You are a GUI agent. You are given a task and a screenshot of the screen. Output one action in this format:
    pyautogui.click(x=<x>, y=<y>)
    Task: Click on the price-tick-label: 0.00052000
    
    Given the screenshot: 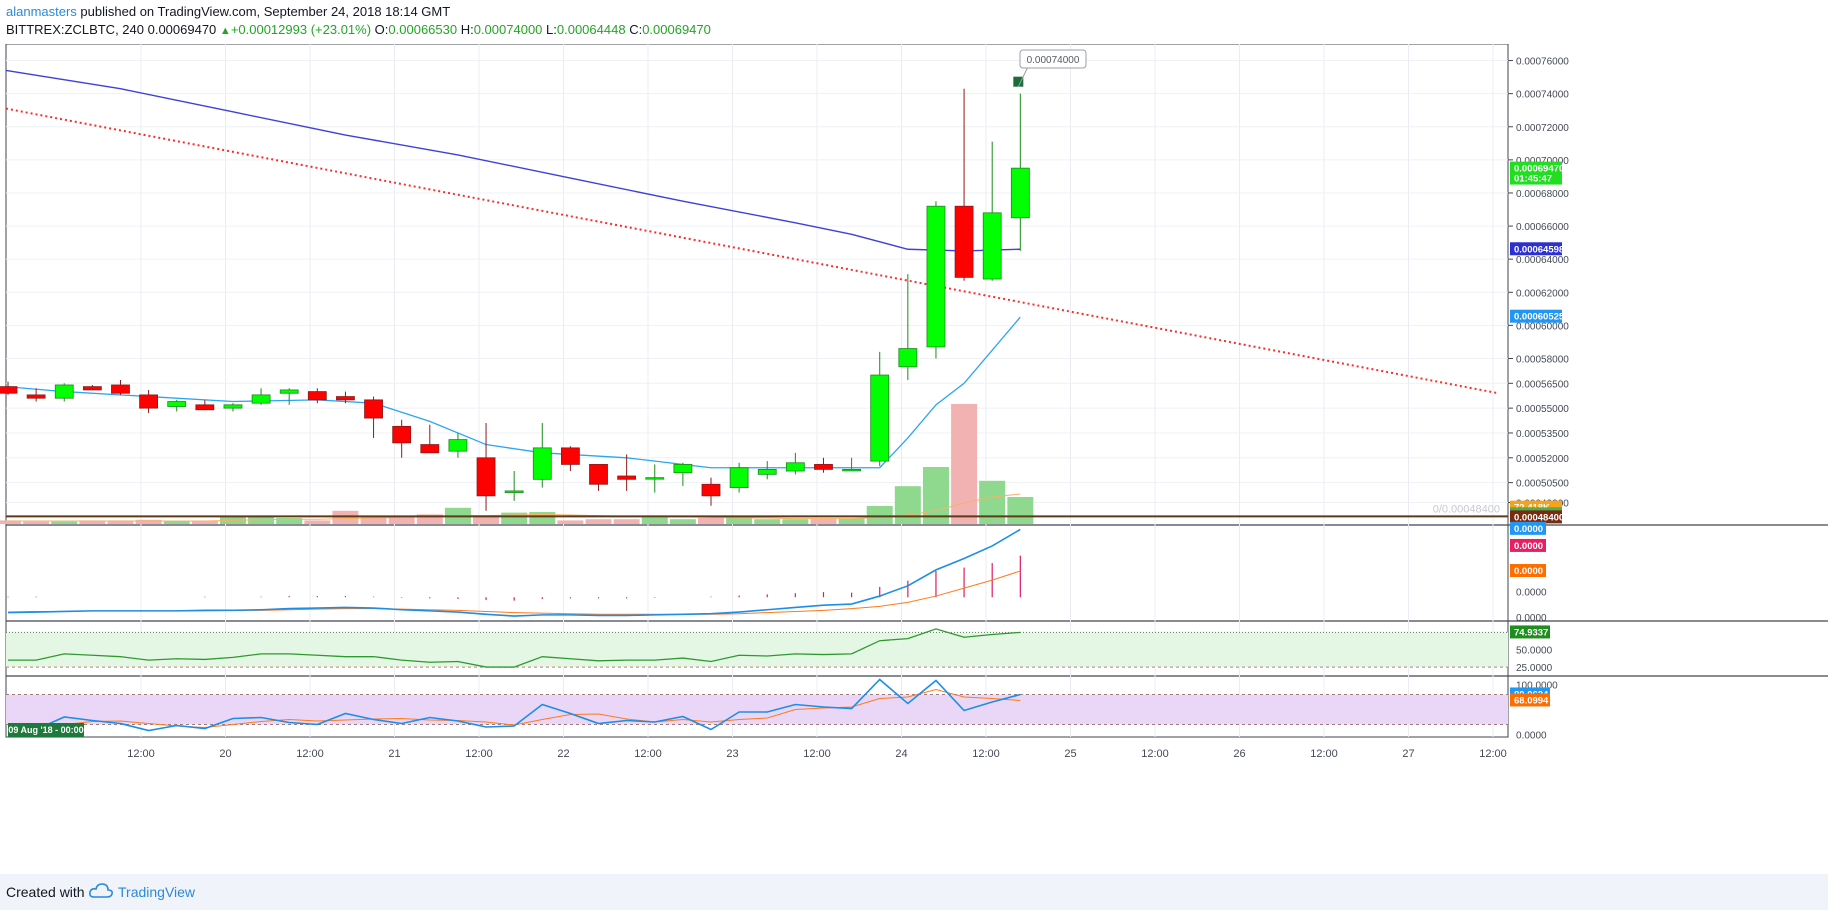 What is the action you would take?
    pyautogui.click(x=1542, y=459)
    